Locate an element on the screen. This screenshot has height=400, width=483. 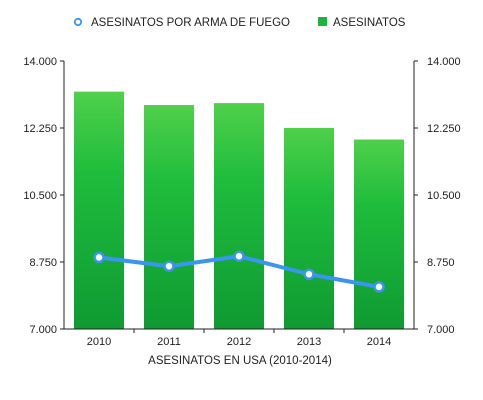
bar-2011 is located at coordinates (169, 217).